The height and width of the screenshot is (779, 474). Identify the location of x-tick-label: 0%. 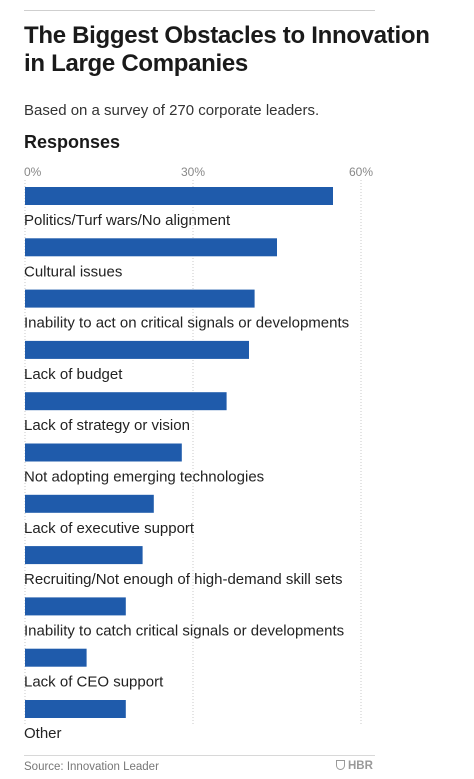
(33, 172).